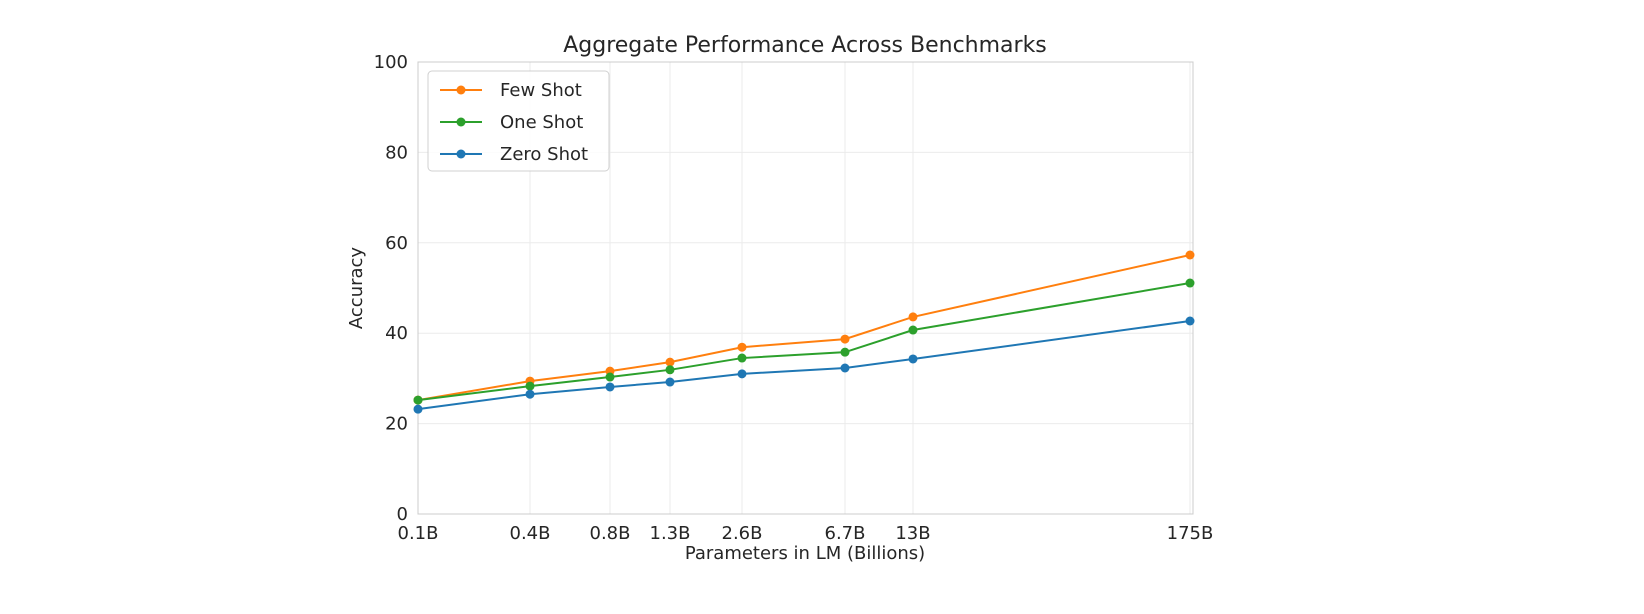 This screenshot has width=1644, height=614. Describe the element at coordinates (541, 90) in the screenshot. I see `legend-label: Few Shot` at that location.